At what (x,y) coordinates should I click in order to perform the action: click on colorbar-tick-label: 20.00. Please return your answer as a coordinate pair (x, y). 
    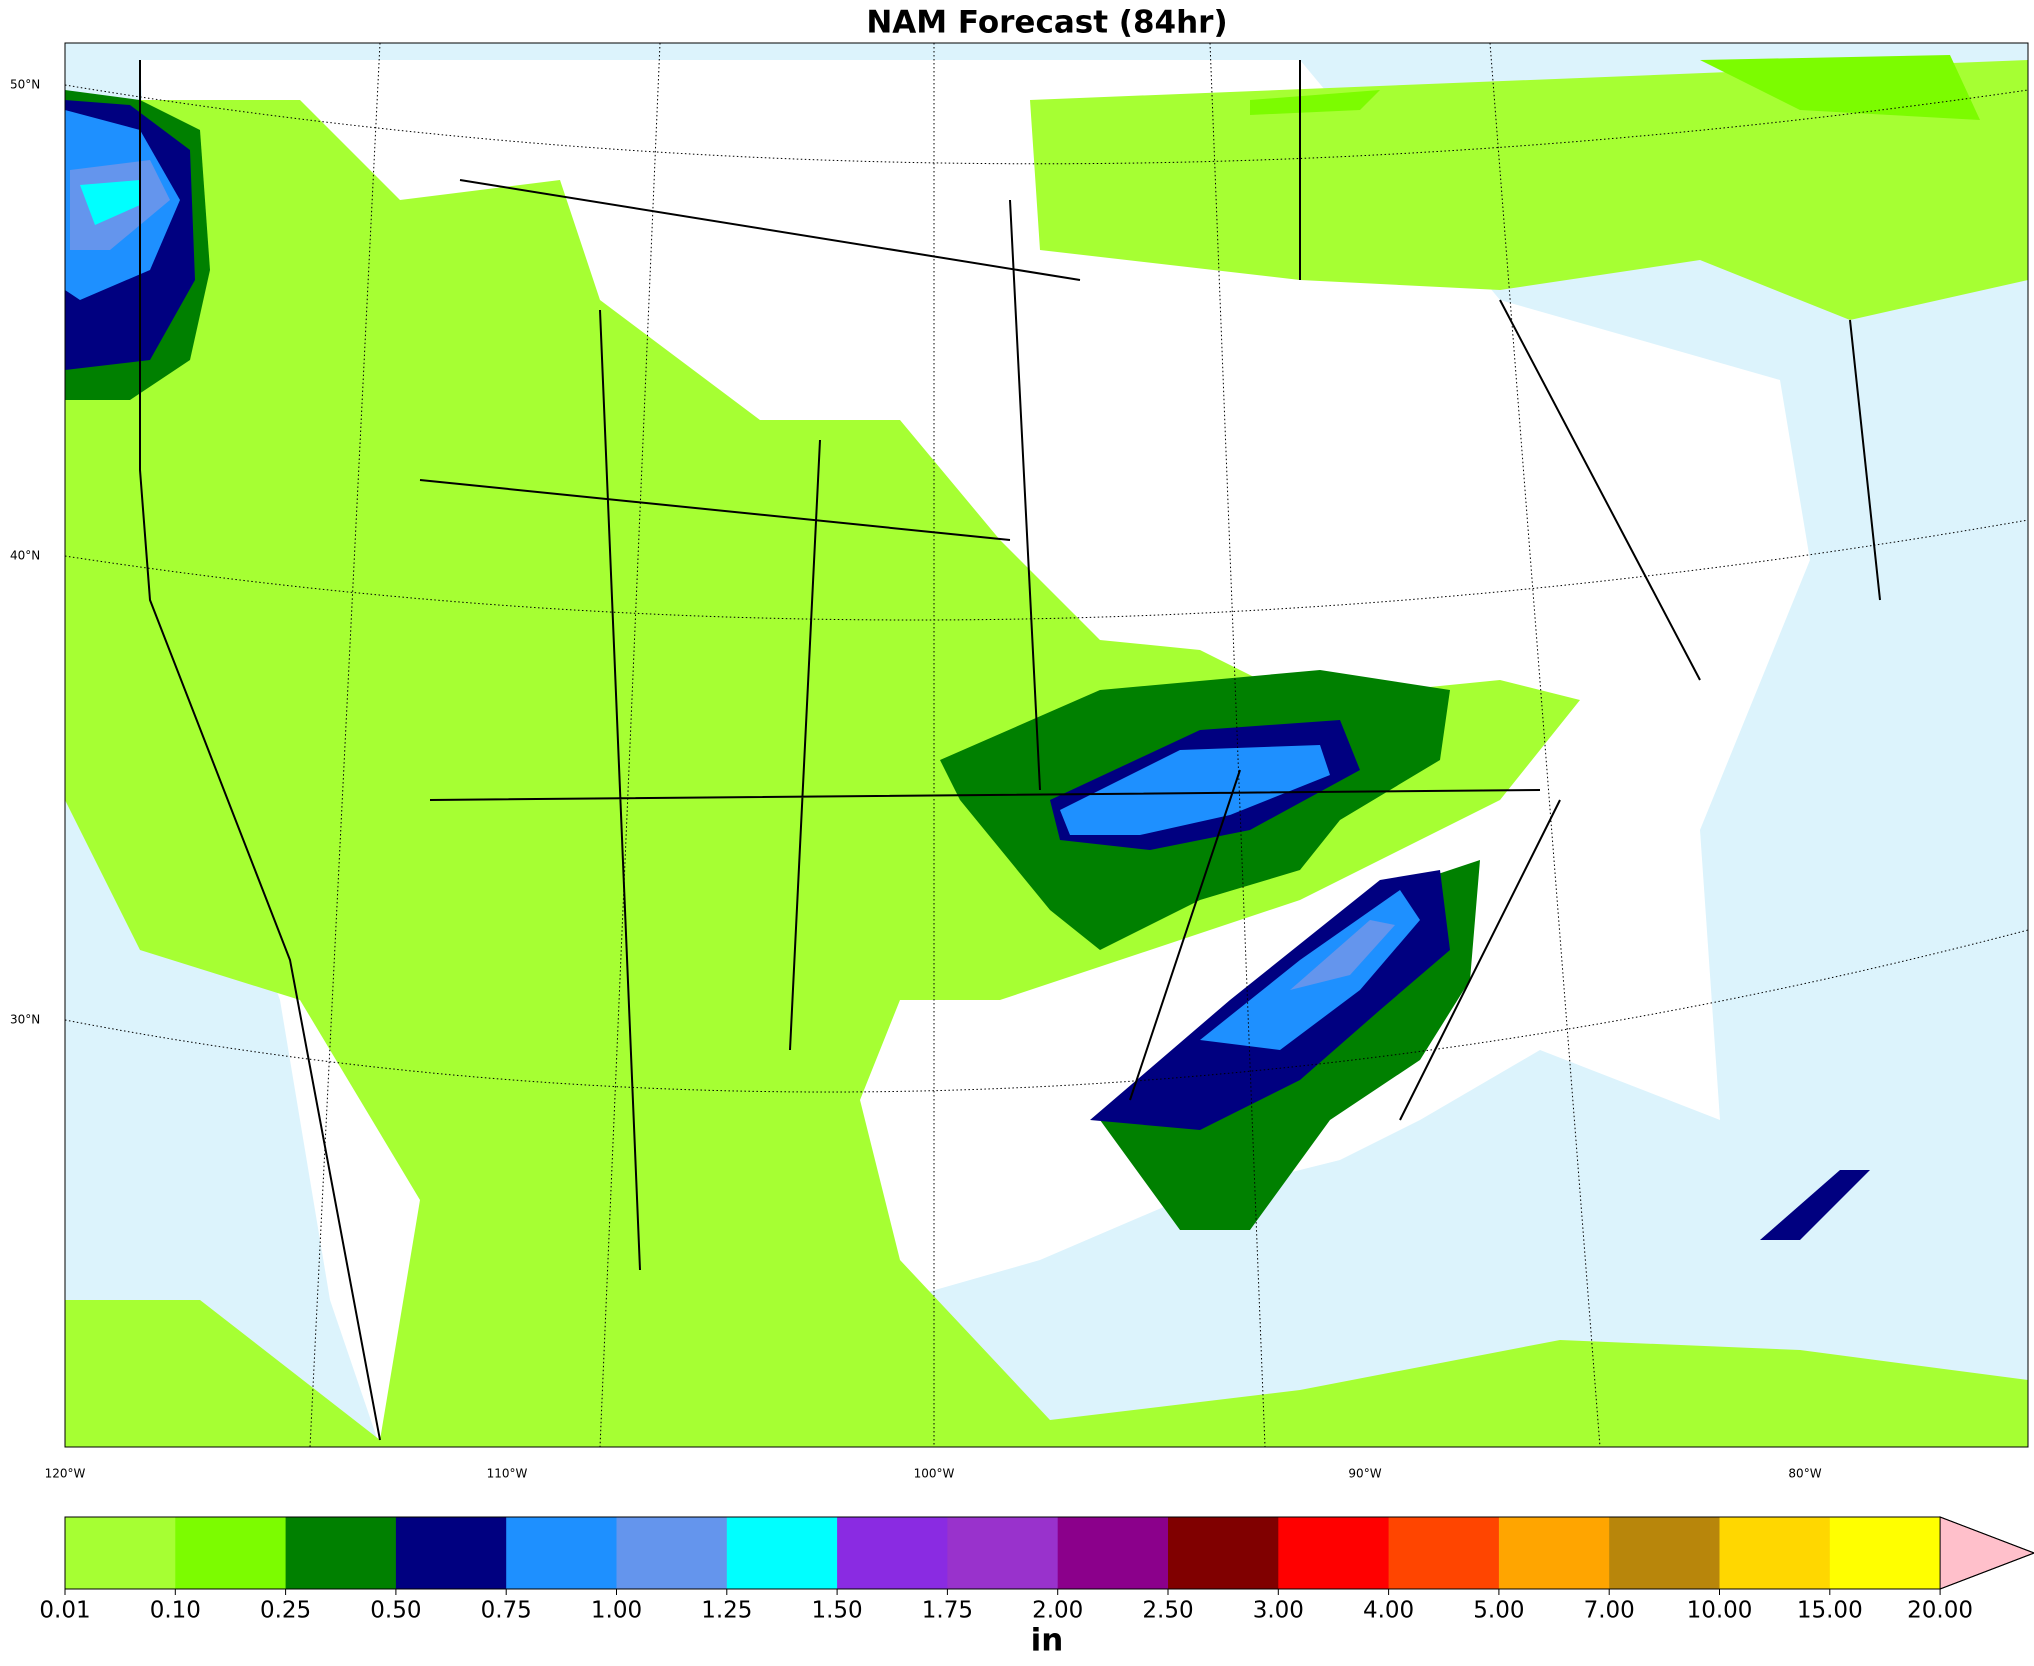
    Looking at the image, I should click on (1940, 1611).